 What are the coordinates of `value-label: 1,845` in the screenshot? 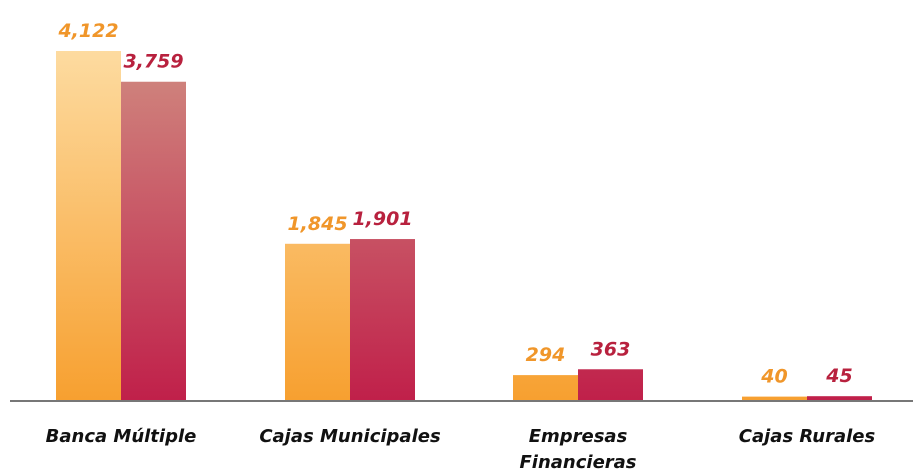 It's located at (317, 224).